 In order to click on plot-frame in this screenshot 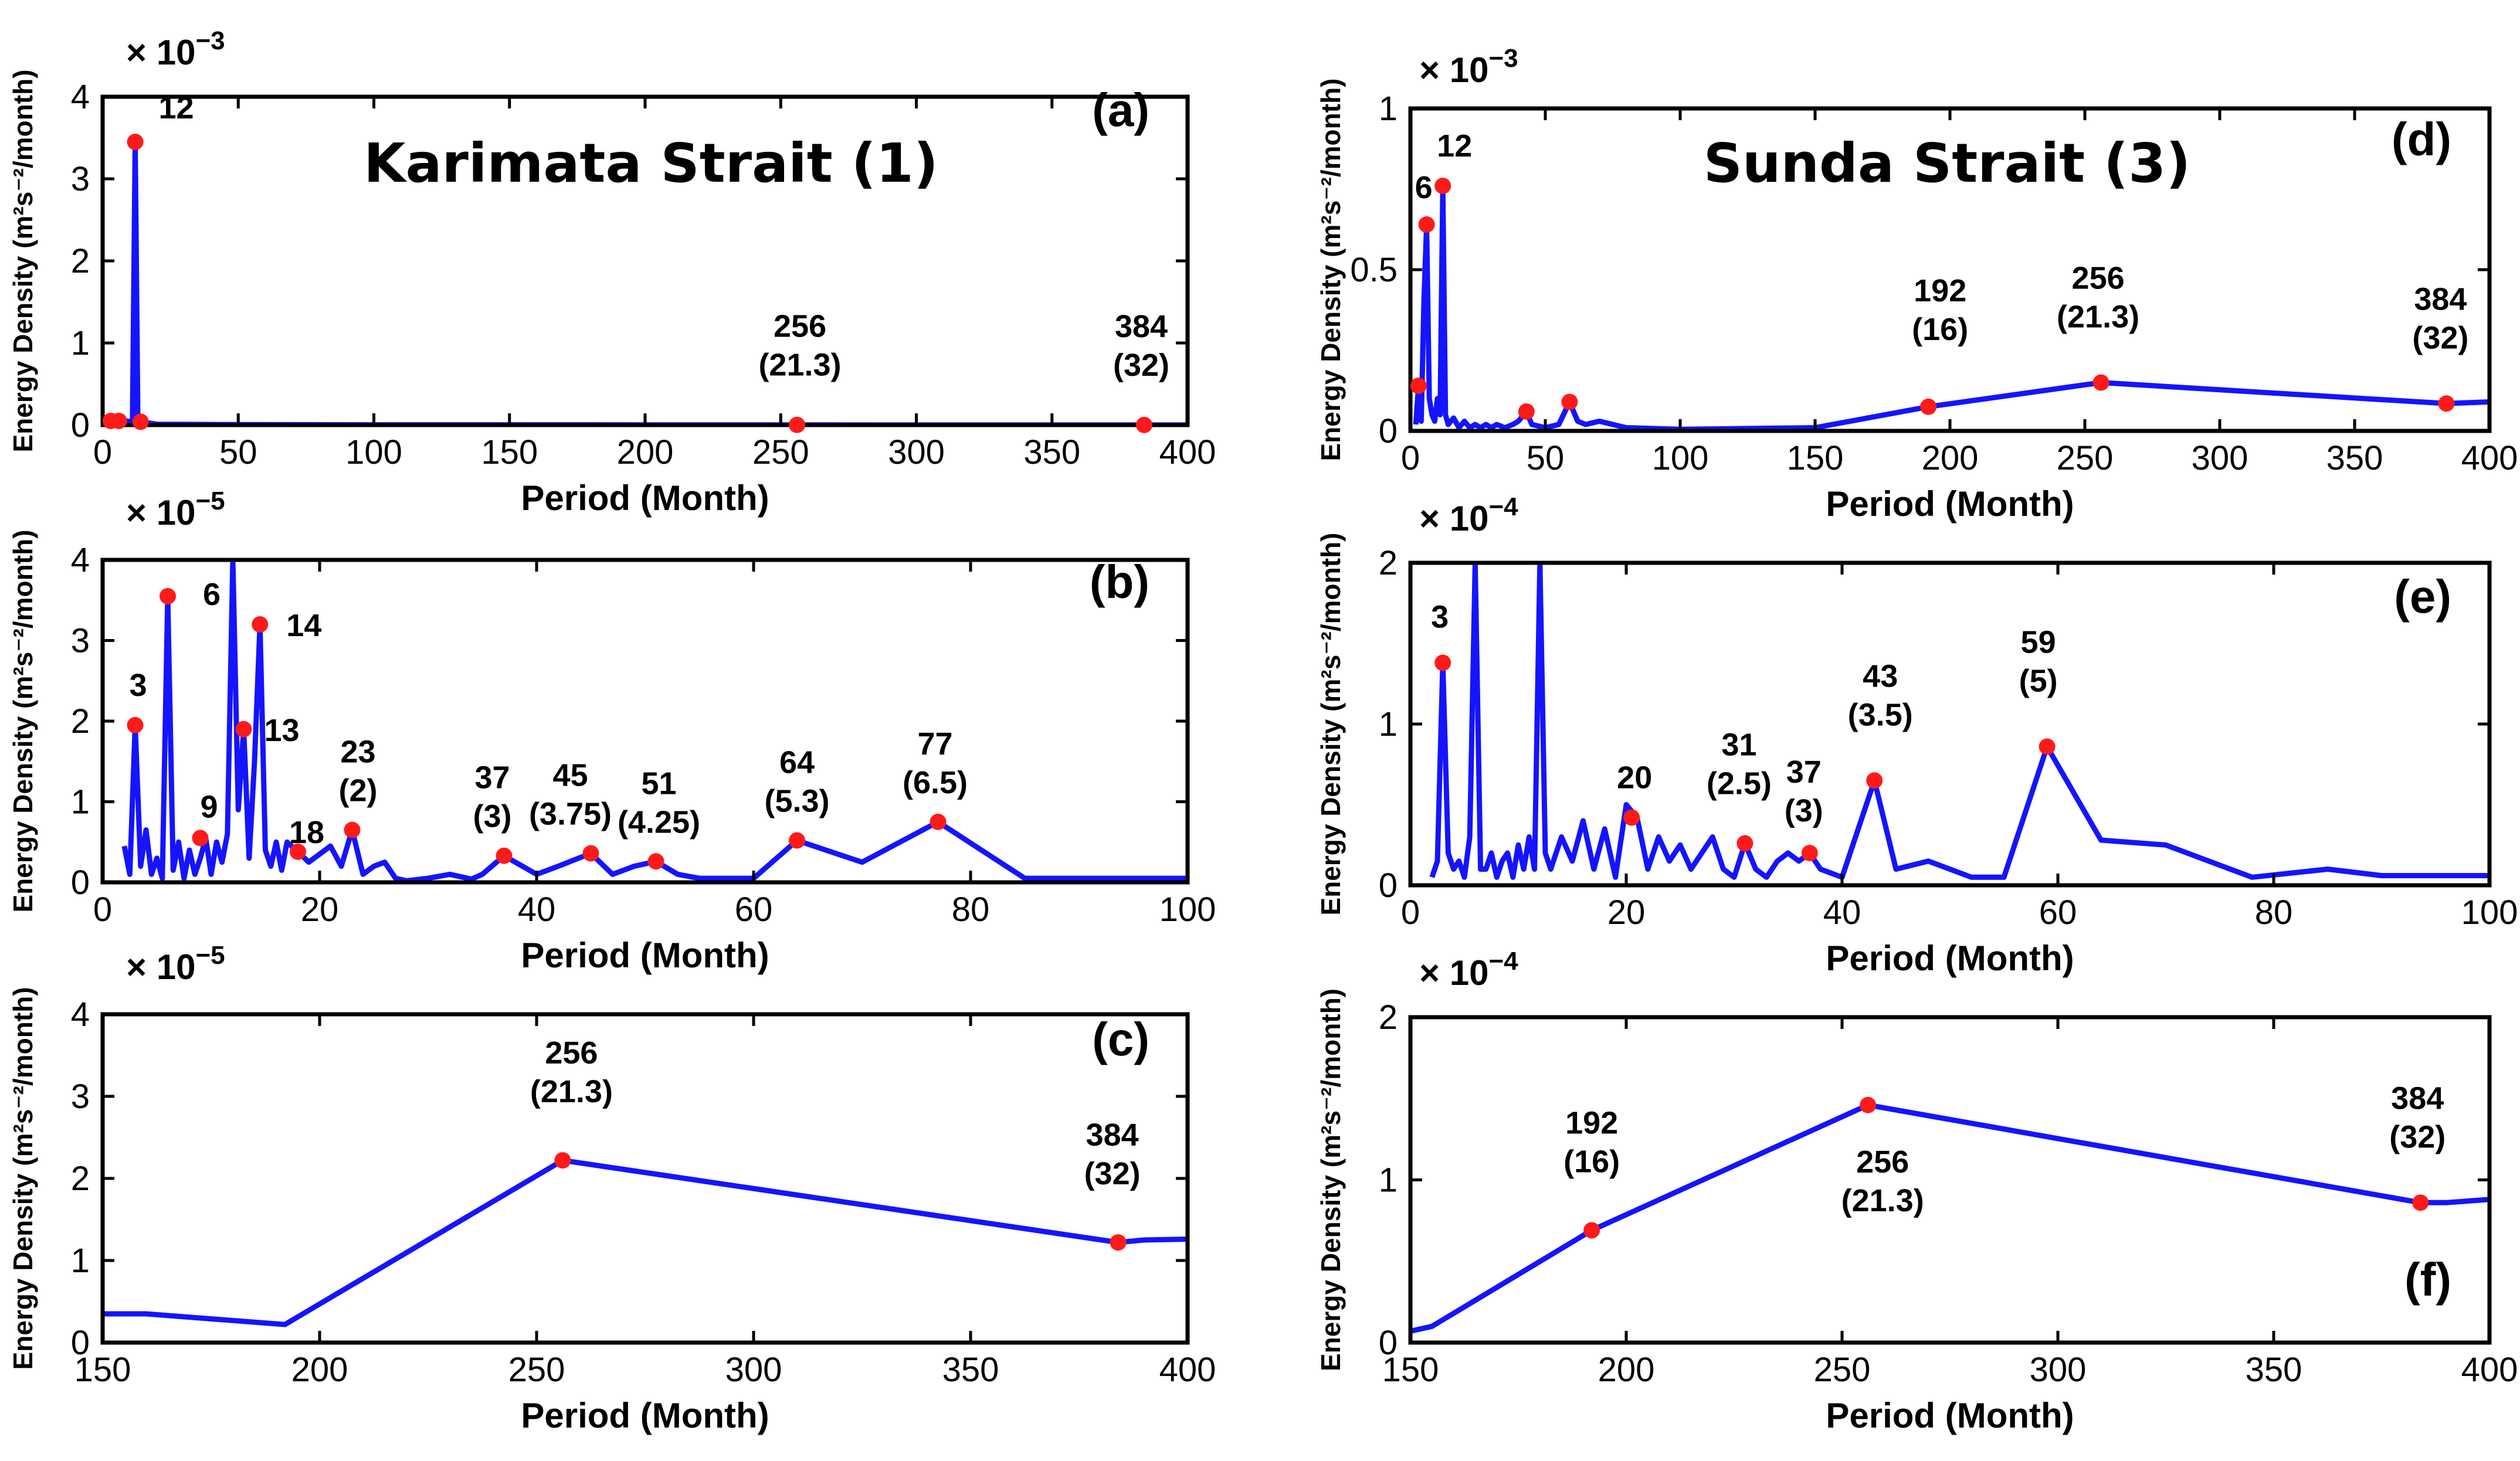, I will do `click(645, 1178)`.